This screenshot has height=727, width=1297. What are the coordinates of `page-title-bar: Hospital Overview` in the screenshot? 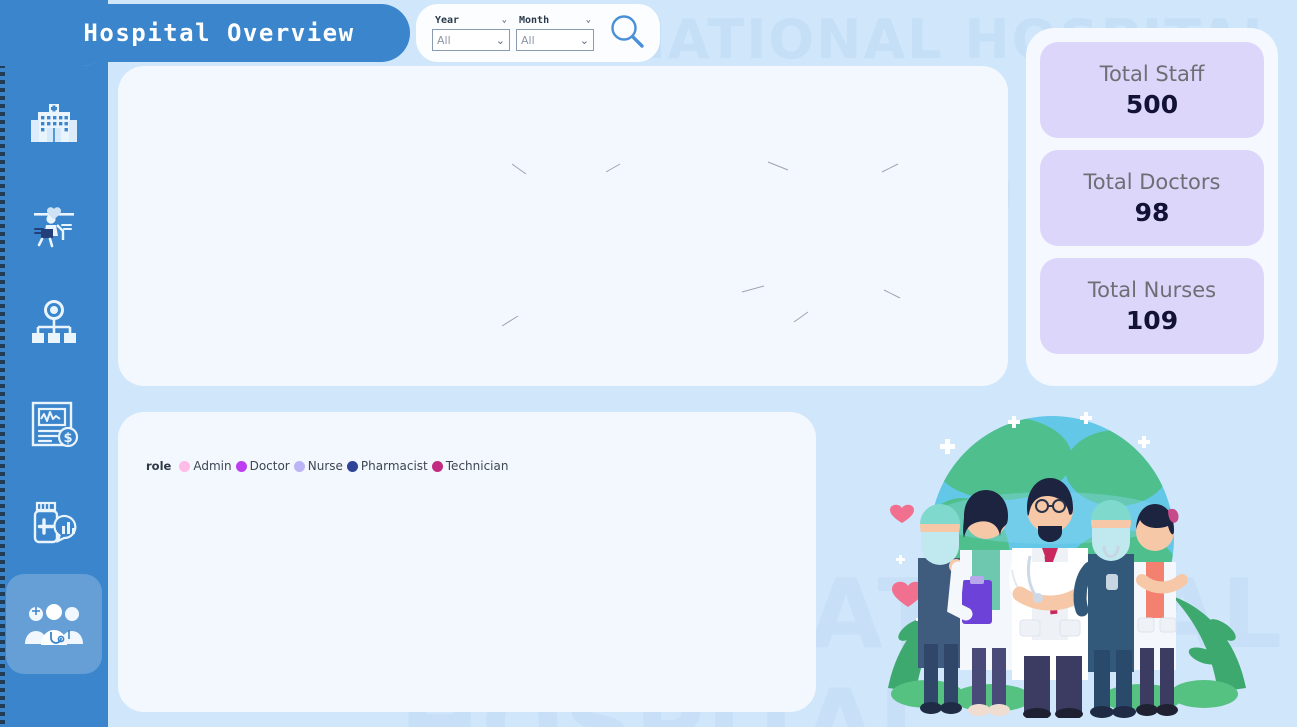 It's located at (219, 33).